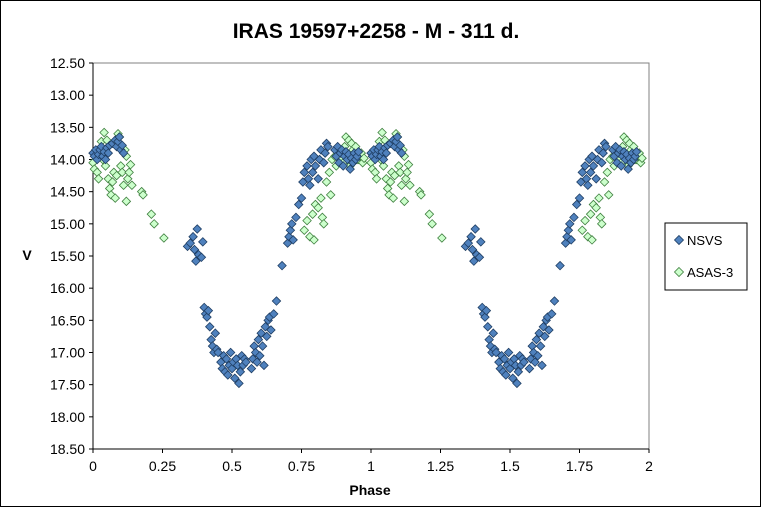 The width and height of the screenshot is (761, 507). I want to click on y-tick-label: 17.00, so click(67, 353).